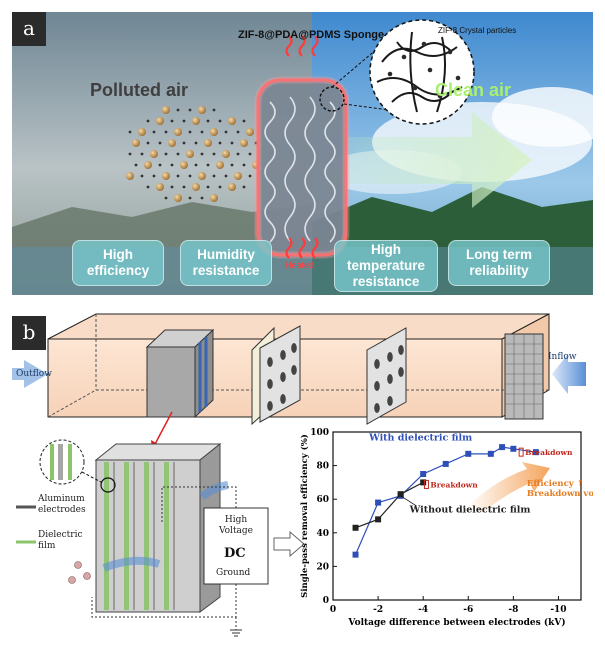 Image resolution: width=605 pixels, height=645 pixels. Describe the element at coordinates (408, 501) in the screenshot. I see `series-label-leader` at that location.